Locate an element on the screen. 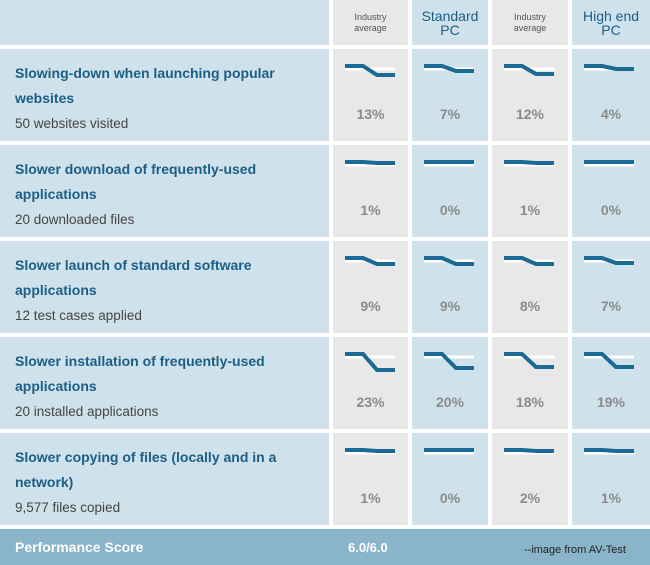 The height and width of the screenshot is (565, 650). header-industry-average-1-label: Industry average is located at coordinates (370, 23).